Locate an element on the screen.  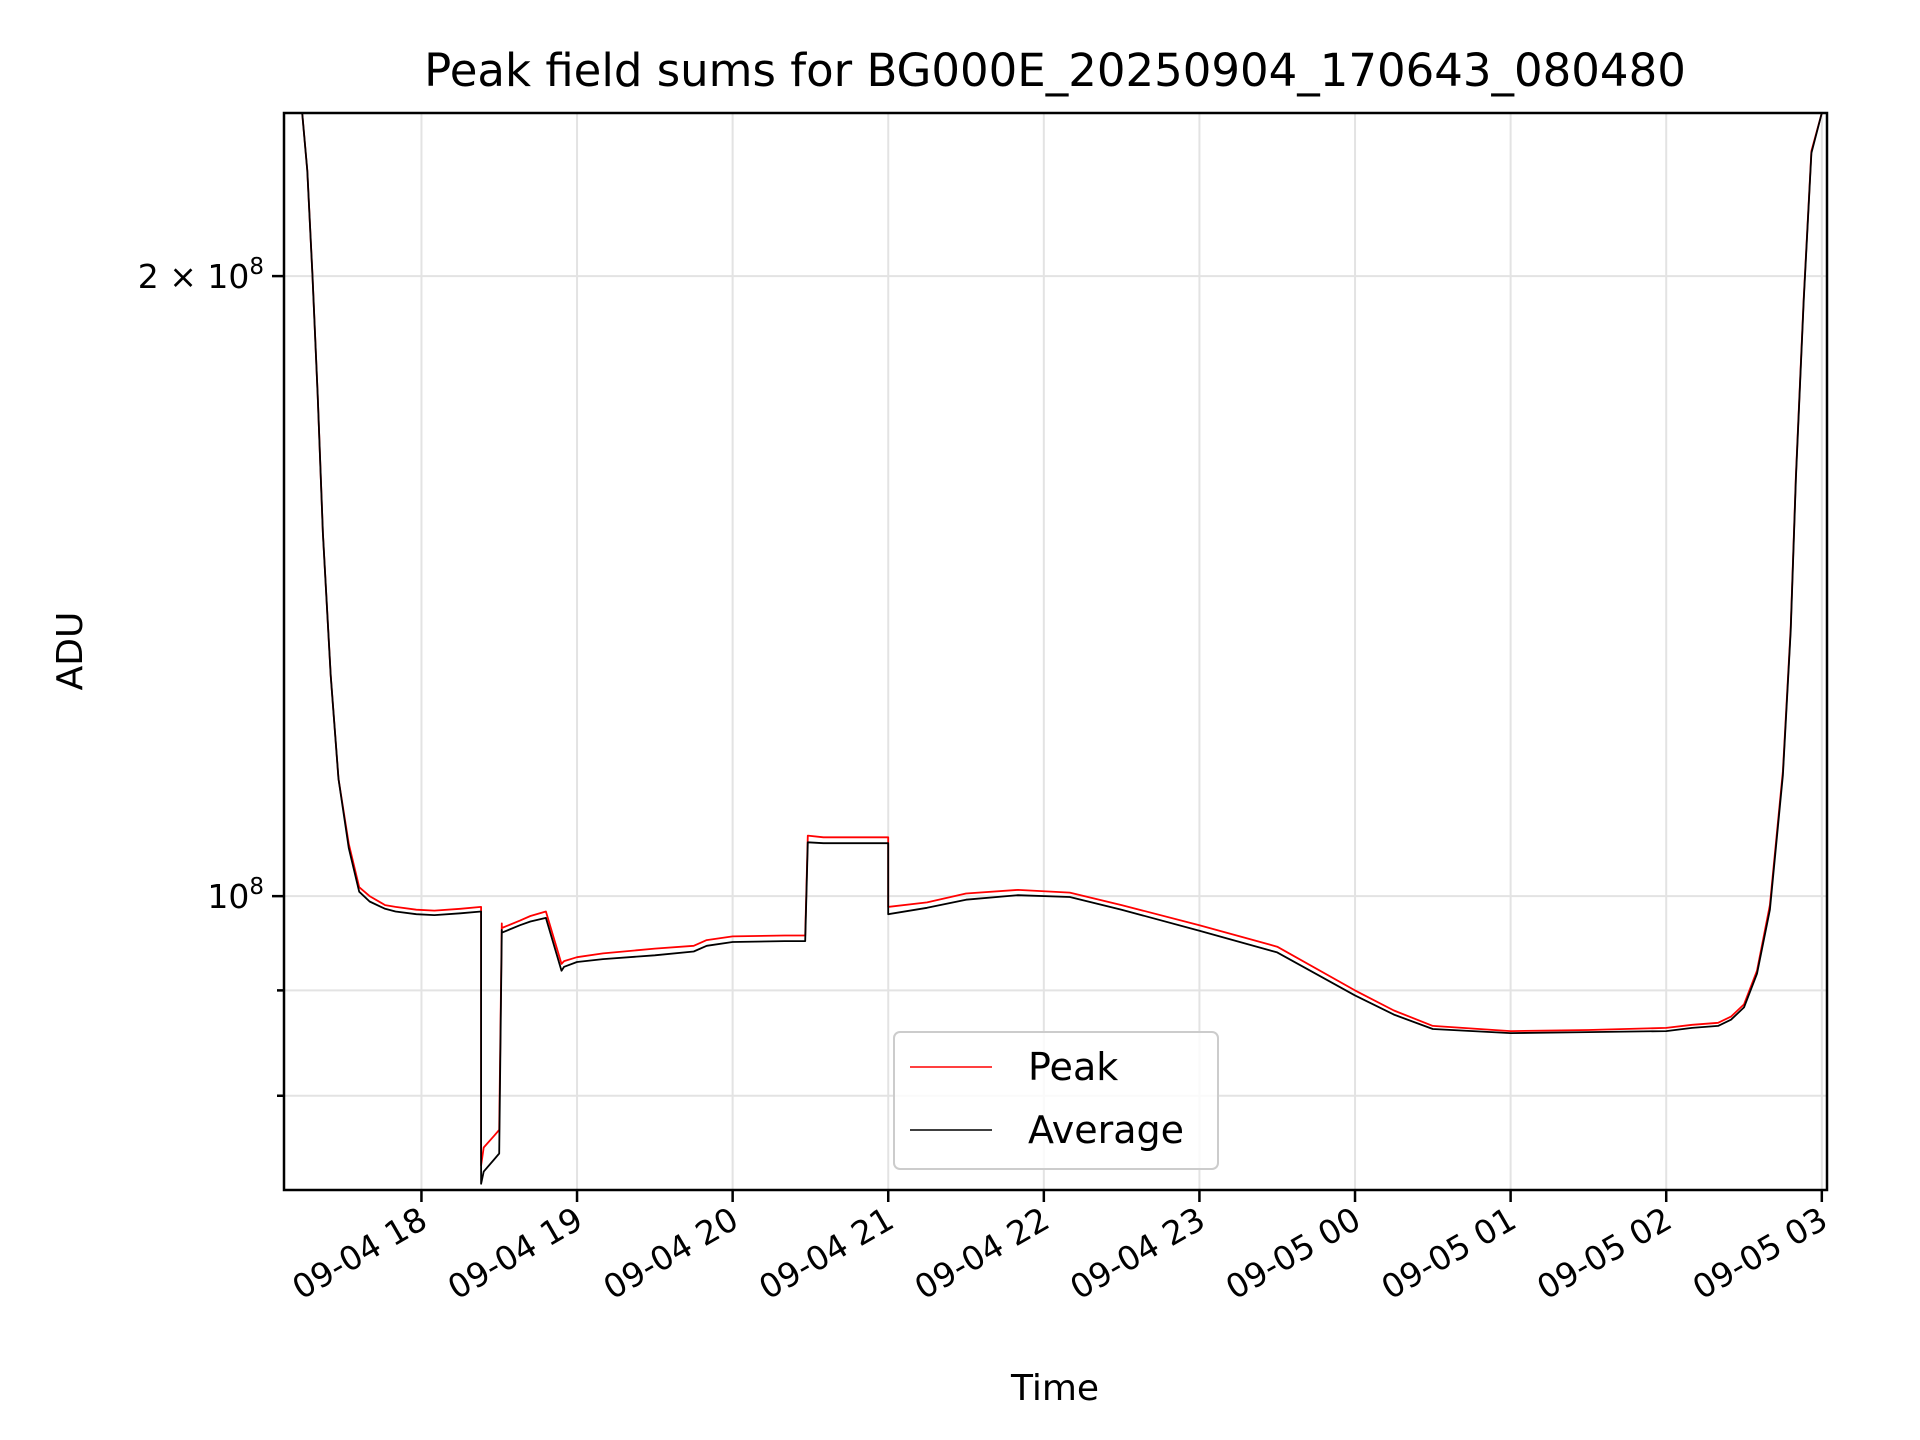
y-tick-label: 2 × 108 is located at coordinates (201, 275).